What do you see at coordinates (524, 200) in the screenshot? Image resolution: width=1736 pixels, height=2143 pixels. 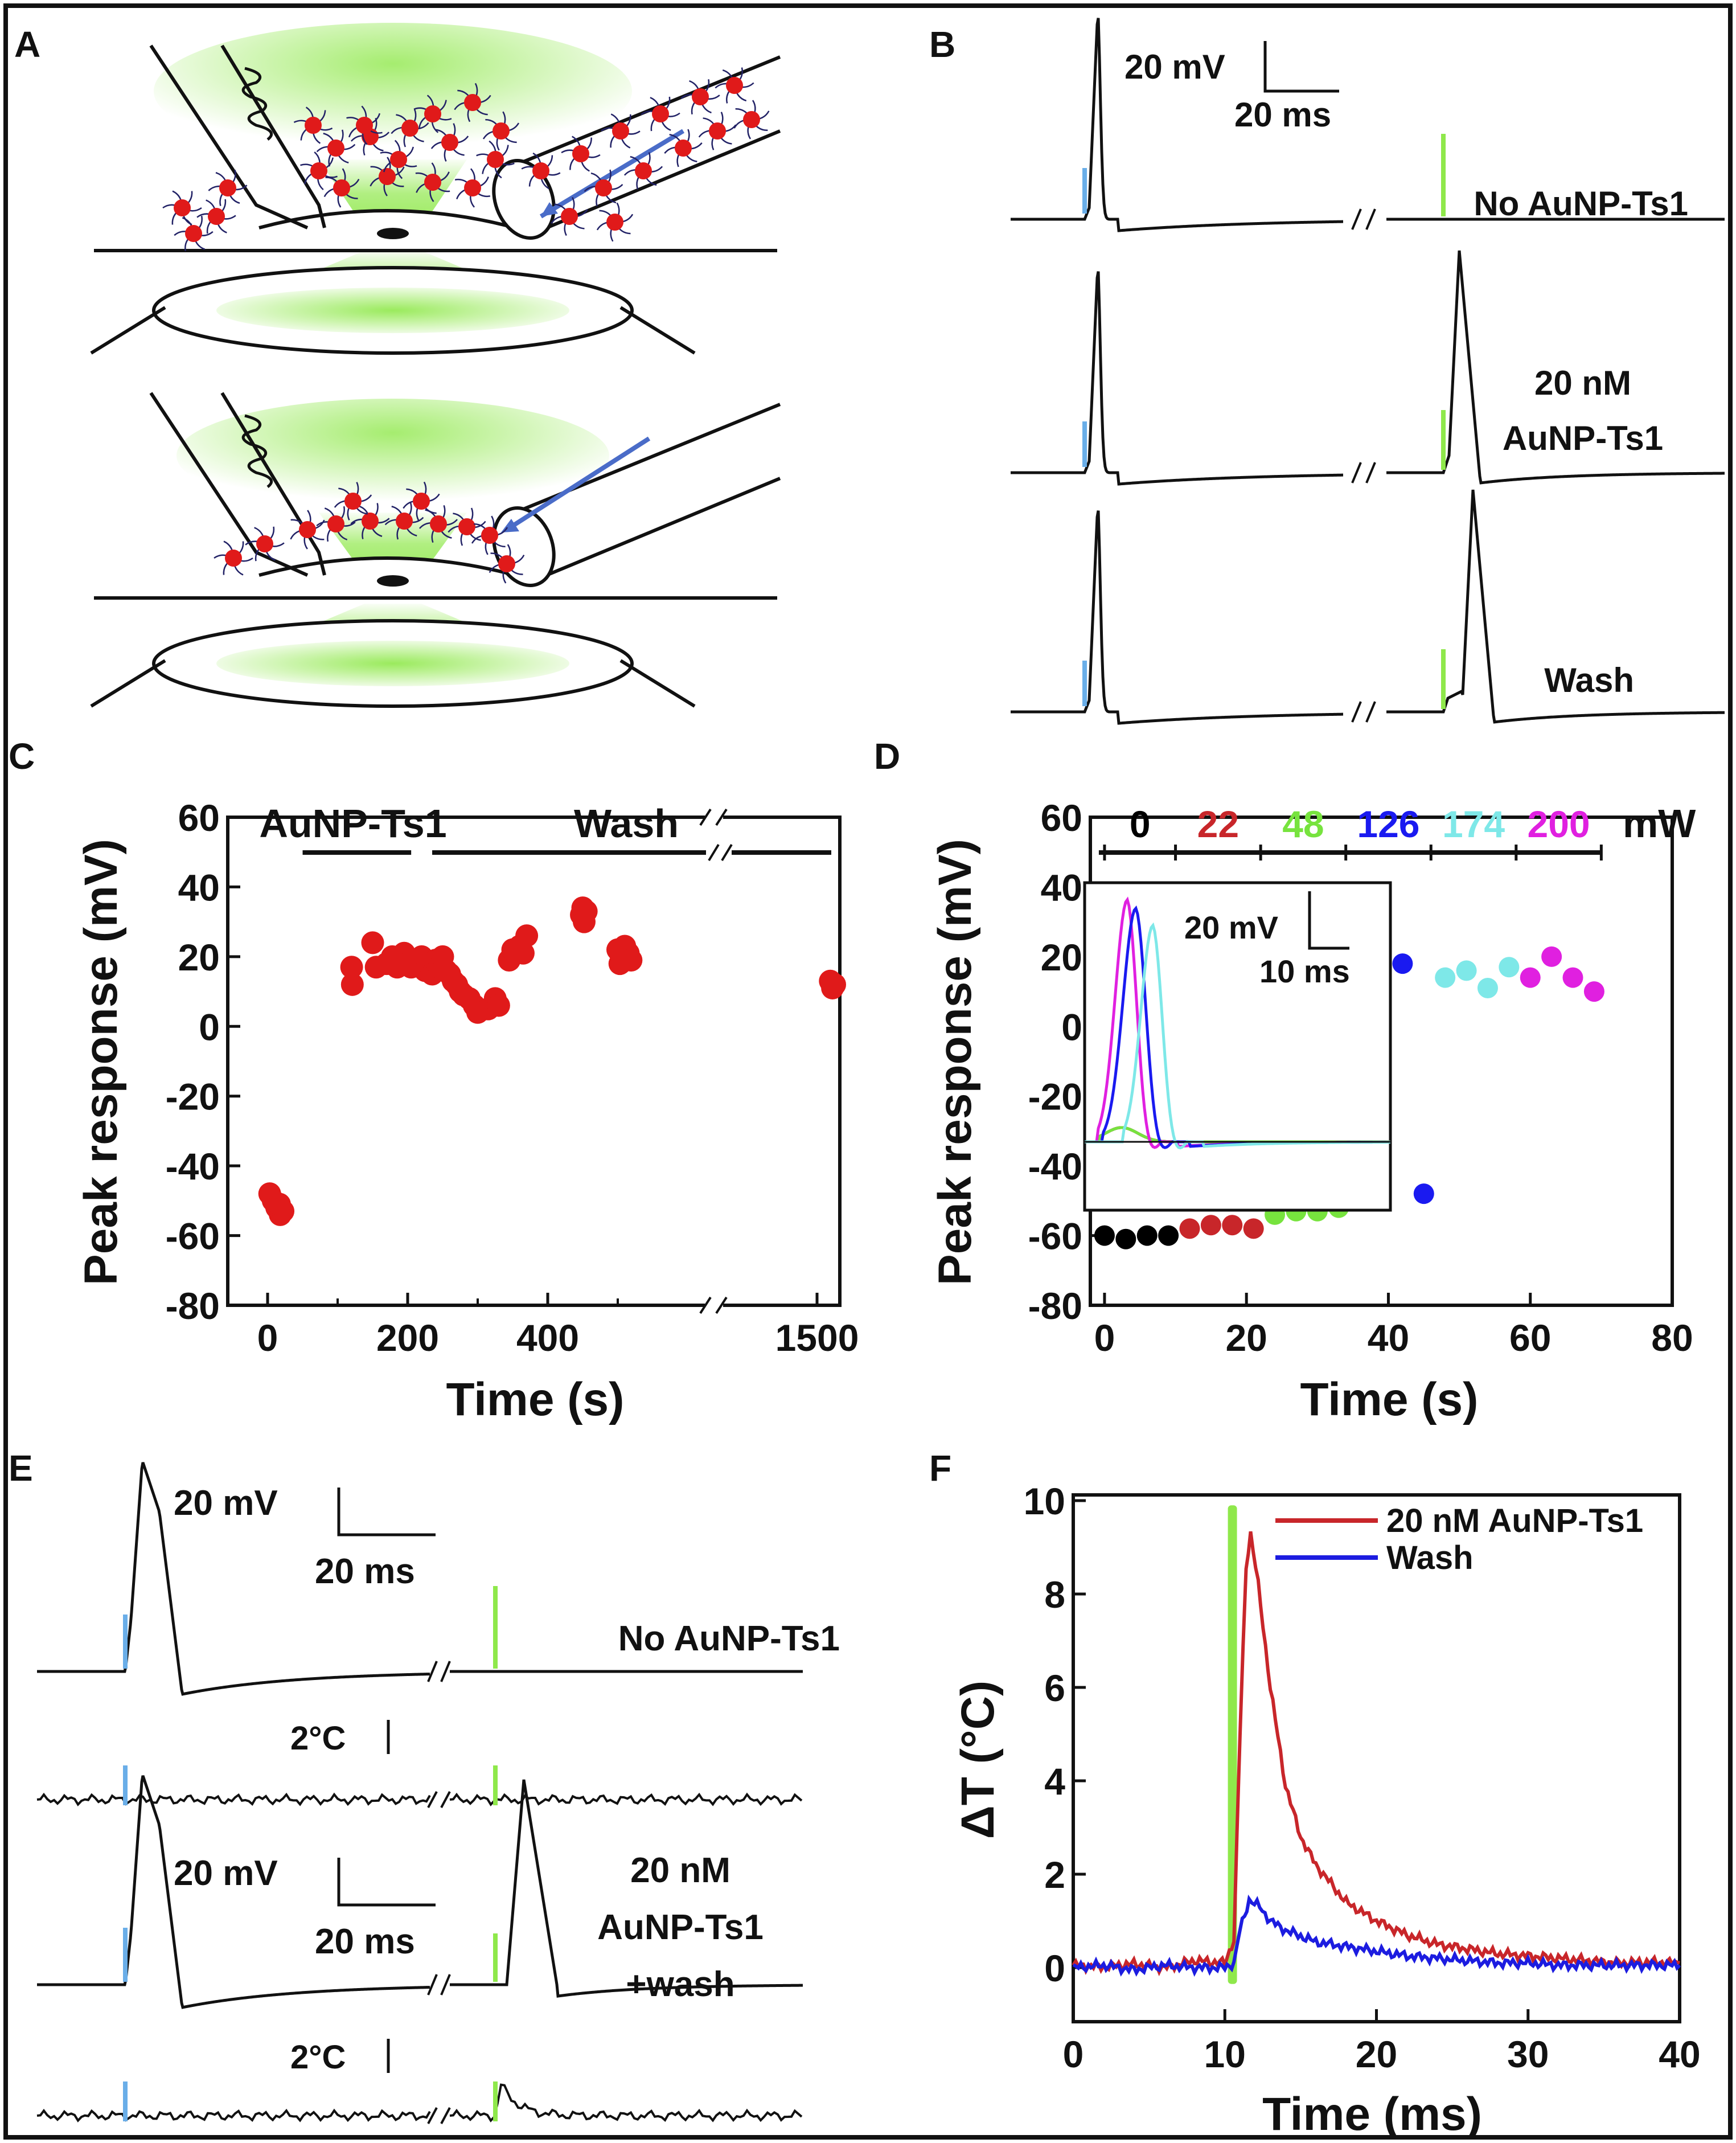 I see `puff-pipette-tip` at bounding box center [524, 200].